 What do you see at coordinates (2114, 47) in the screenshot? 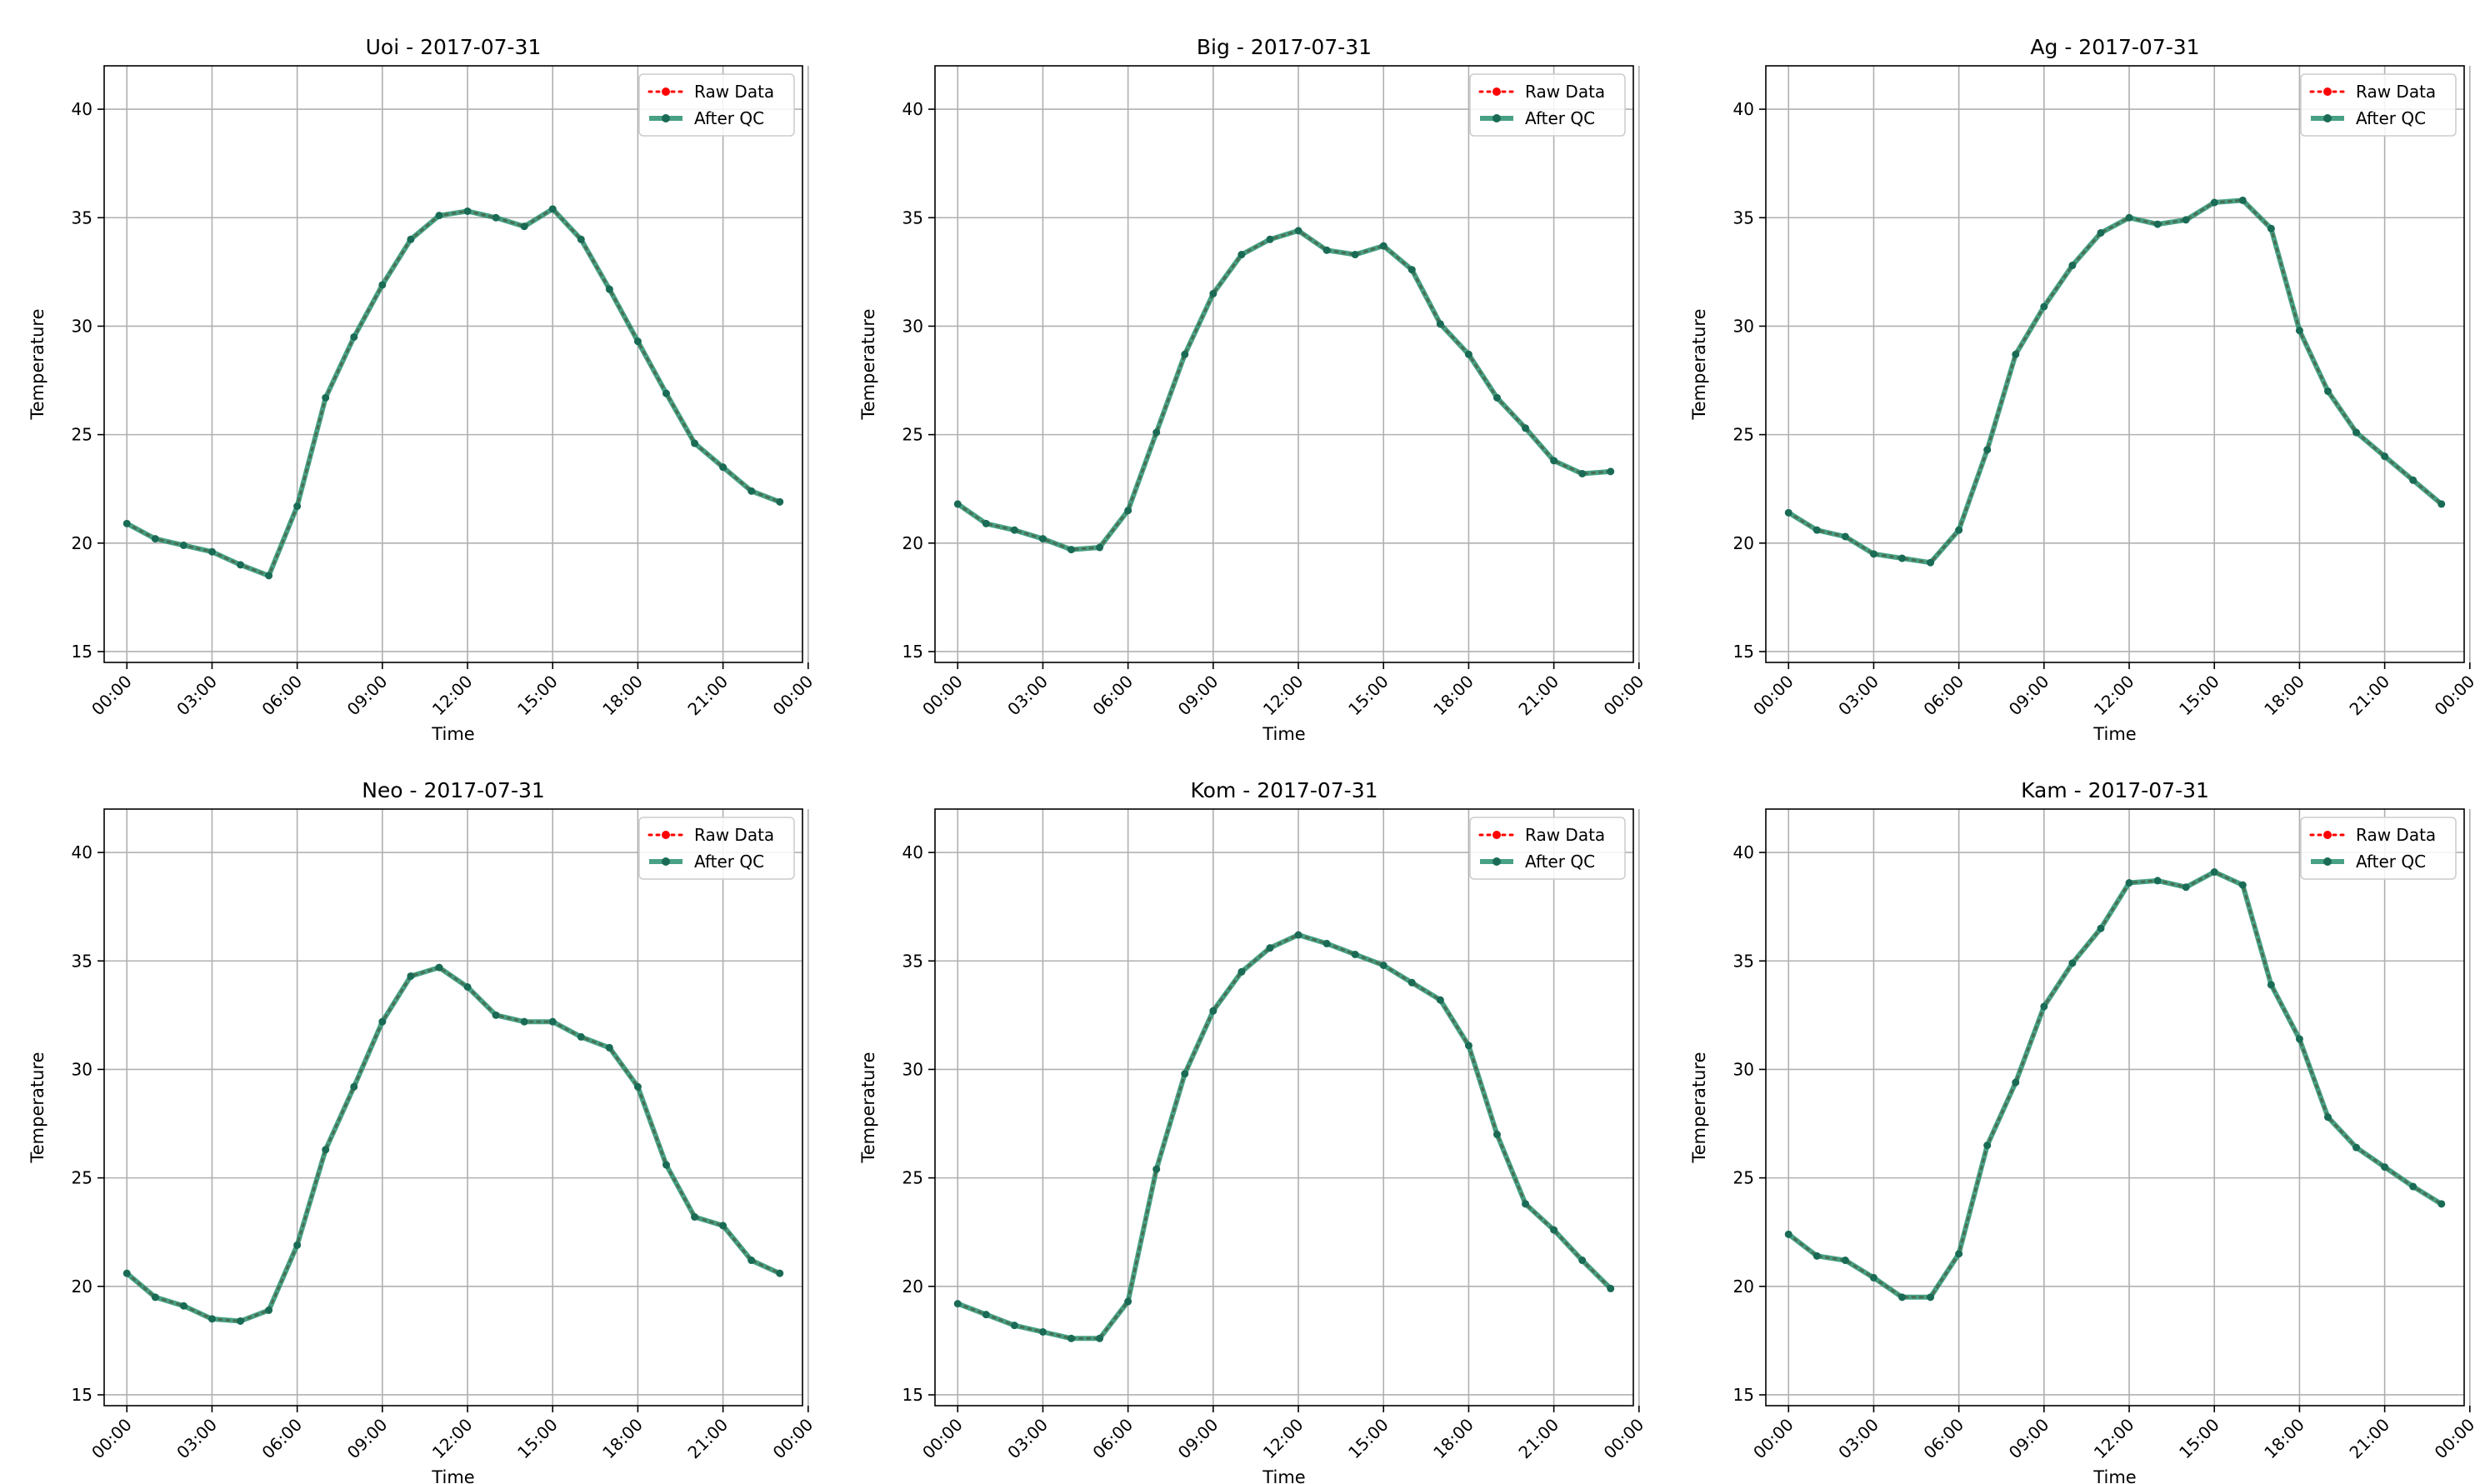
I see `panel-title: Ag - 2017-07-31` at bounding box center [2114, 47].